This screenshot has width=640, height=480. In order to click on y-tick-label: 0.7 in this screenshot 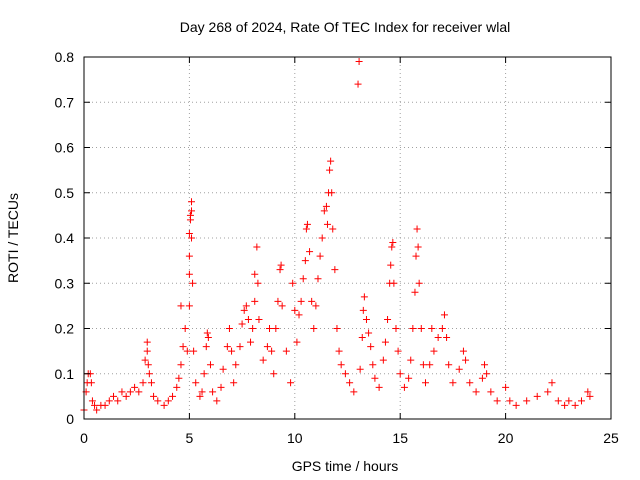, I will do `click(65, 102)`.